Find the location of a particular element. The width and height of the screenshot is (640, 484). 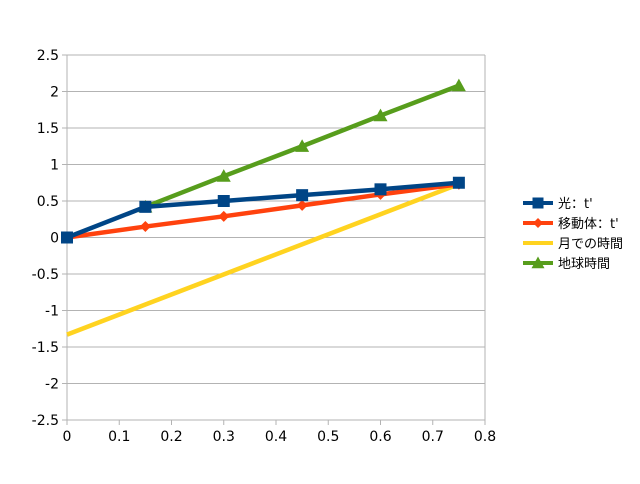

x-tick-label: 0.3 is located at coordinates (224, 437).